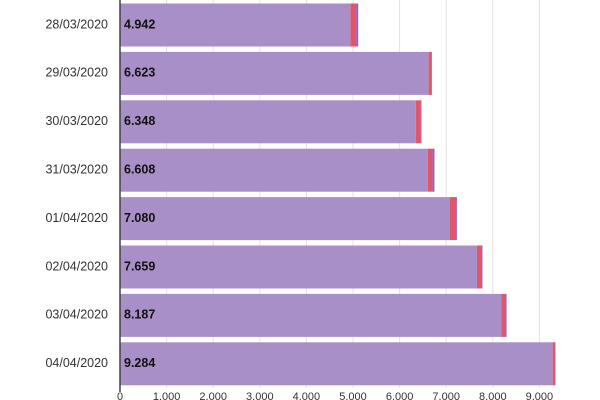 The width and height of the screenshot is (600, 400). I want to click on x-tick-label: 1.000, so click(167, 395).